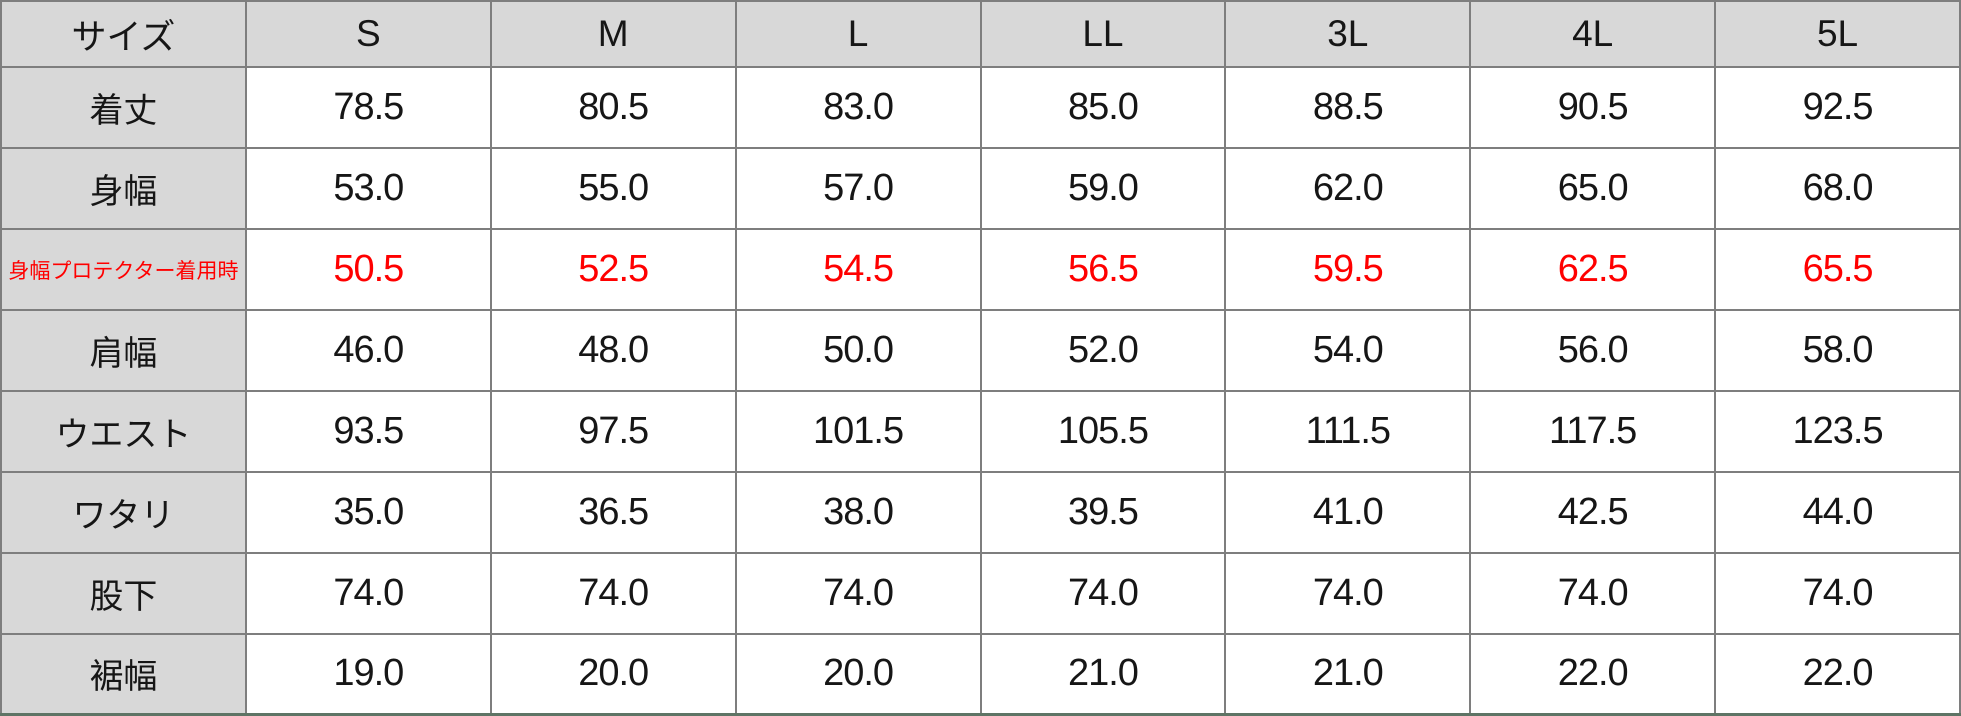  Describe the element at coordinates (1593, 188) in the screenshot. I see `value-cell: 65.0` at that location.